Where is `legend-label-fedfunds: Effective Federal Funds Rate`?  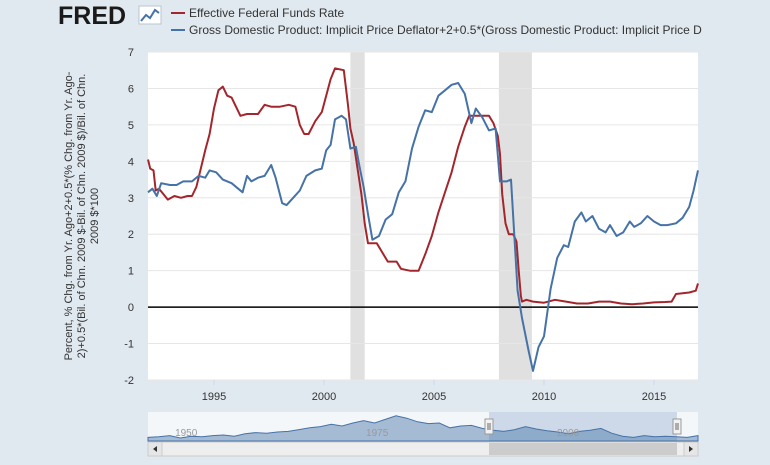 legend-label-fedfunds: Effective Federal Funds Rate is located at coordinates (267, 13).